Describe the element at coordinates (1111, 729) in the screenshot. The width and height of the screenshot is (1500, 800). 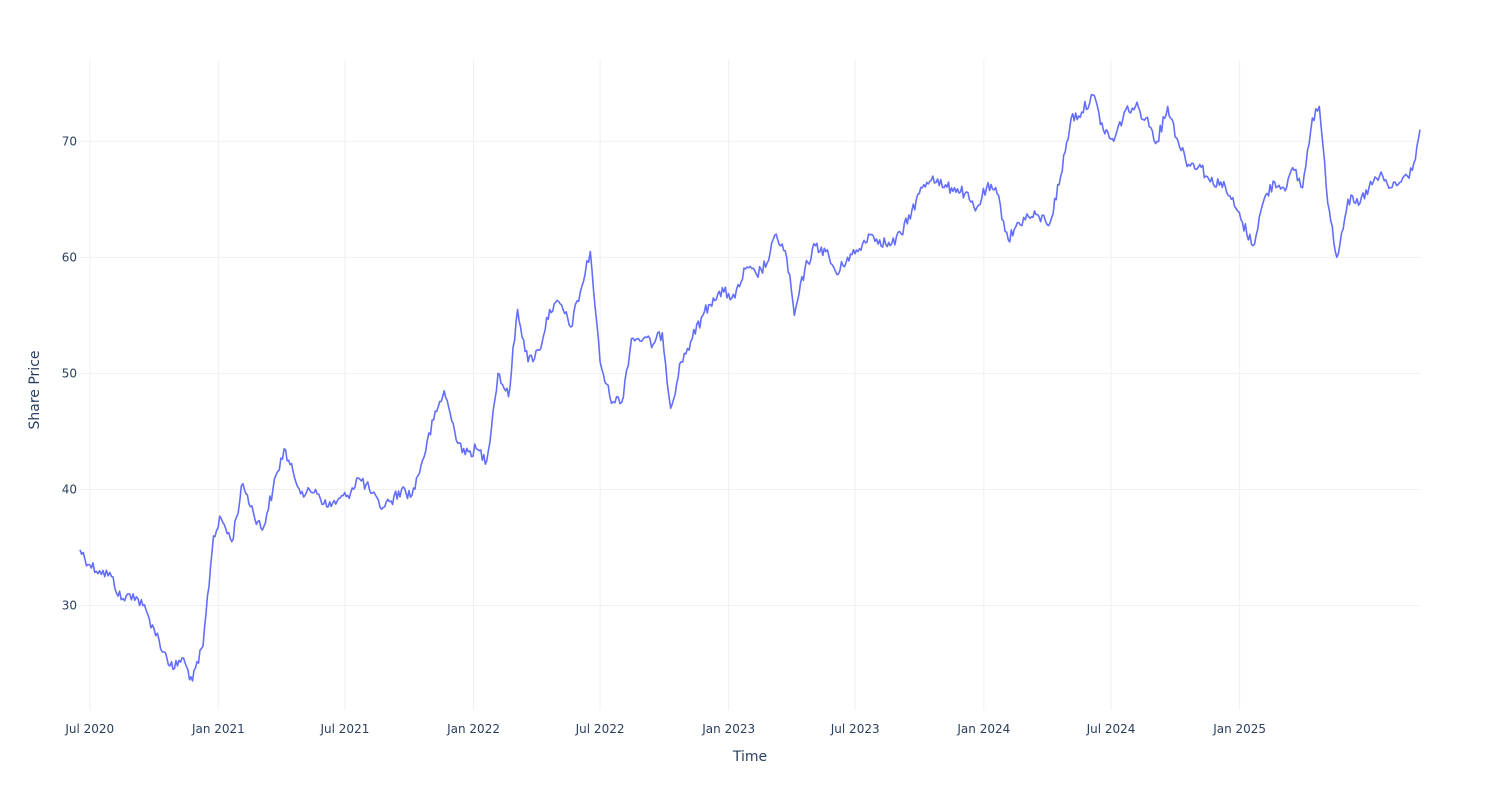
I see `x-tick-label: Jul 2024` at that location.